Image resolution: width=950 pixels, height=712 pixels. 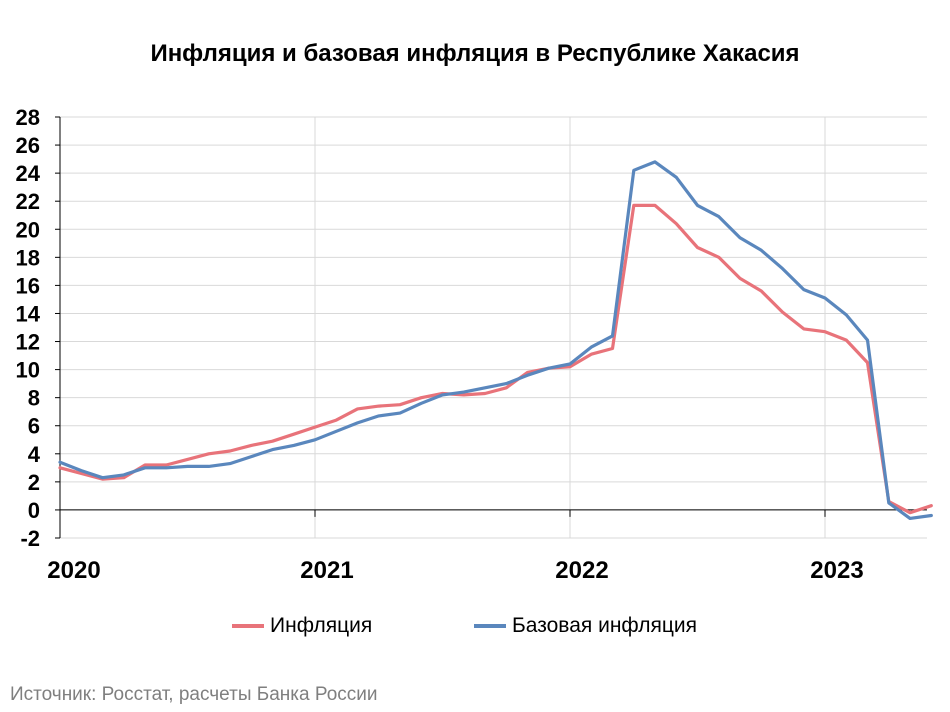 What do you see at coordinates (73, 570) in the screenshot?
I see `x-tick-label: 2020` at bounding box center [73, 570].